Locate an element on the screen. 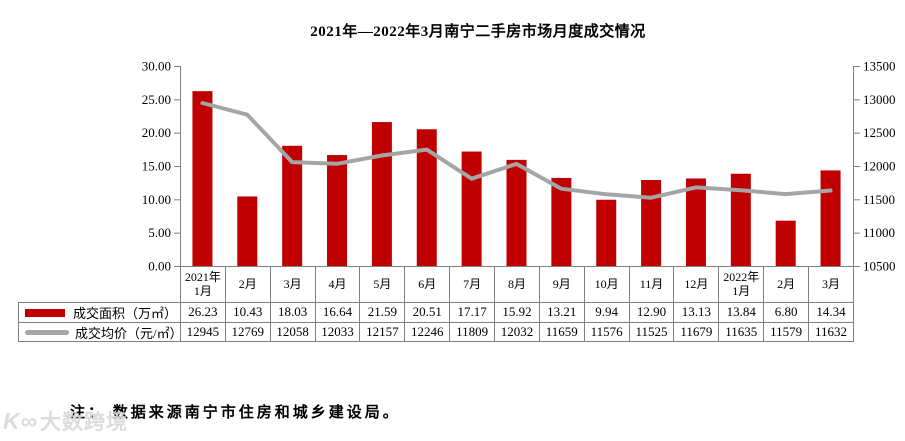  bar-legend-swatch-icon is located at coordinates (45, 312).